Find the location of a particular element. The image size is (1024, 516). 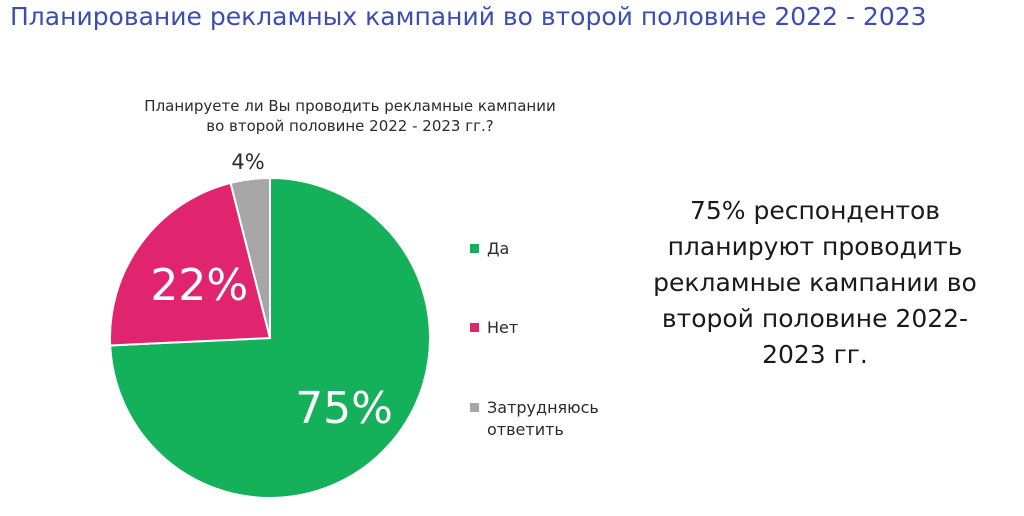

pie-label-no: 22% is located at coordinates (199, 285).